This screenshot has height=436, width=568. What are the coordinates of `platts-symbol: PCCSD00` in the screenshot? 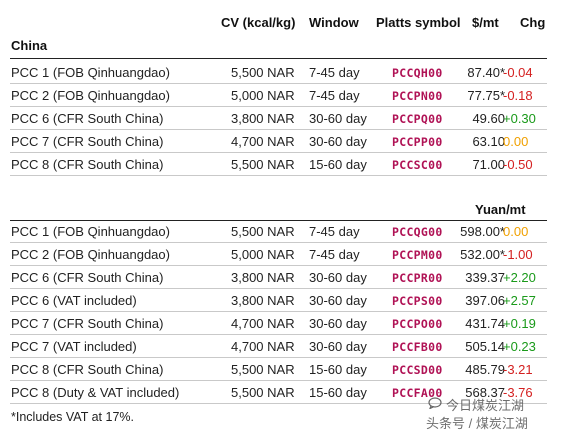 It's located at (417, 370).